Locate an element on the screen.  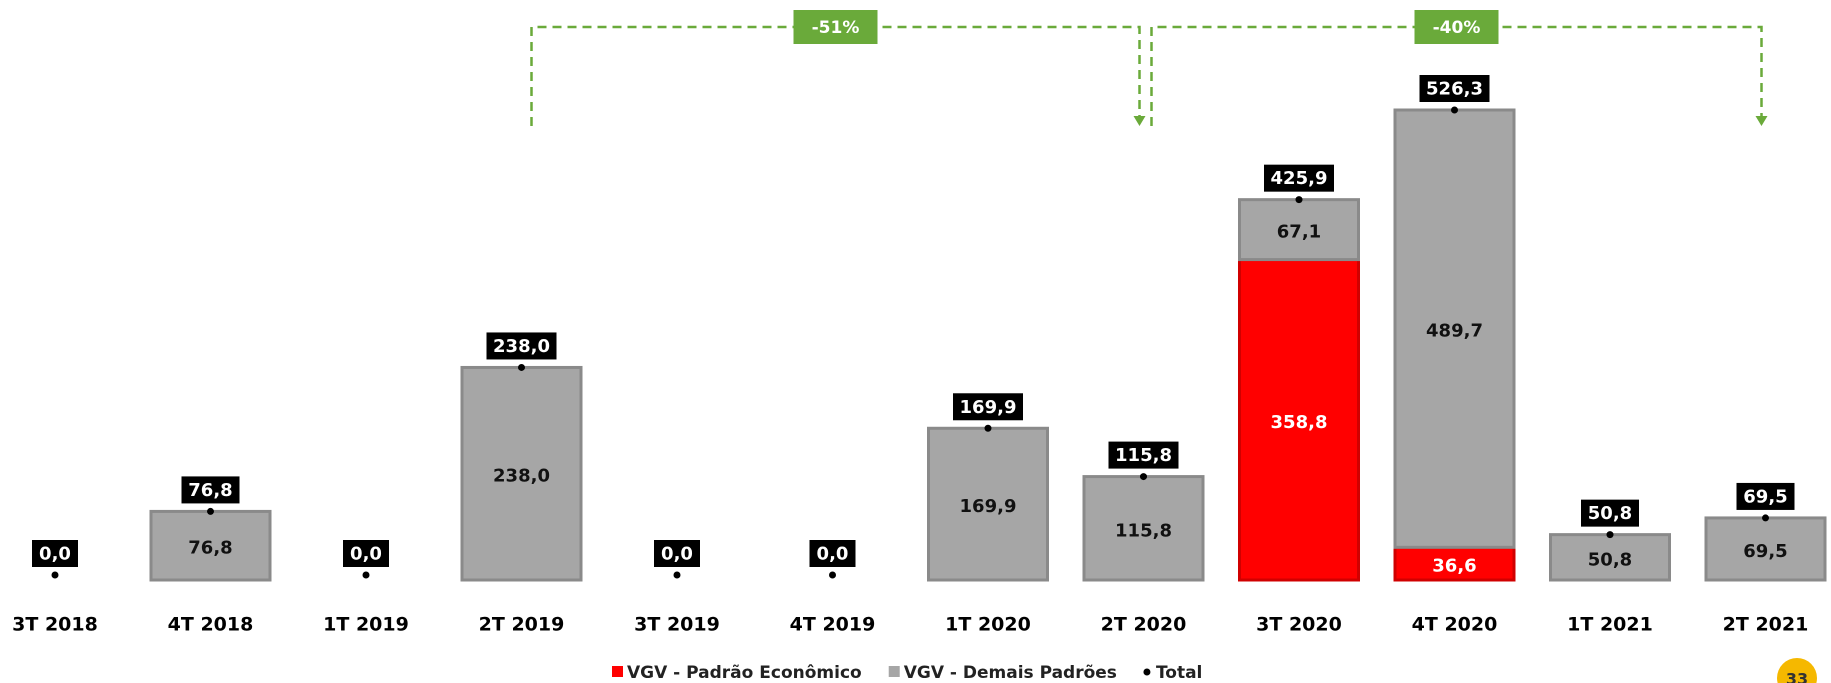
segment-label: 50,8 is located at coordinates (1610, 559).